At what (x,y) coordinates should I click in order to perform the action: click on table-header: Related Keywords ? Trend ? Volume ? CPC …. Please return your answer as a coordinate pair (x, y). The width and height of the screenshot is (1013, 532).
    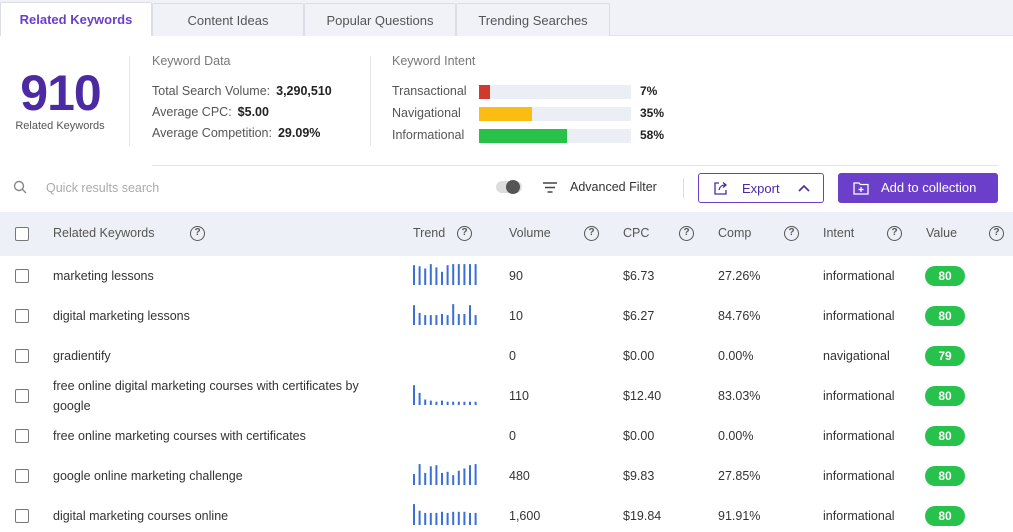
    Looking at the image, I should click on (506, 234).